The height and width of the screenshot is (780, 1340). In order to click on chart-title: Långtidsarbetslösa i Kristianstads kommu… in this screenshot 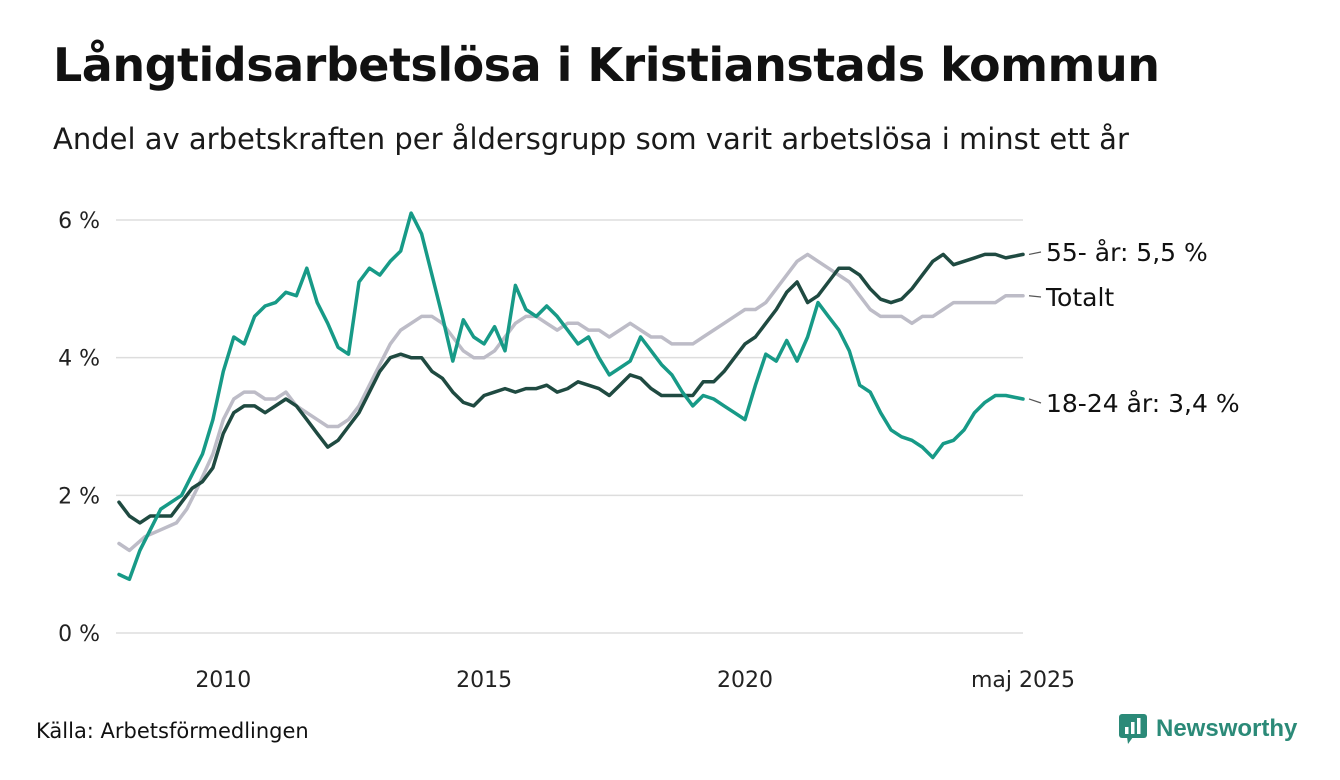, I will do `click(606, 65)`.